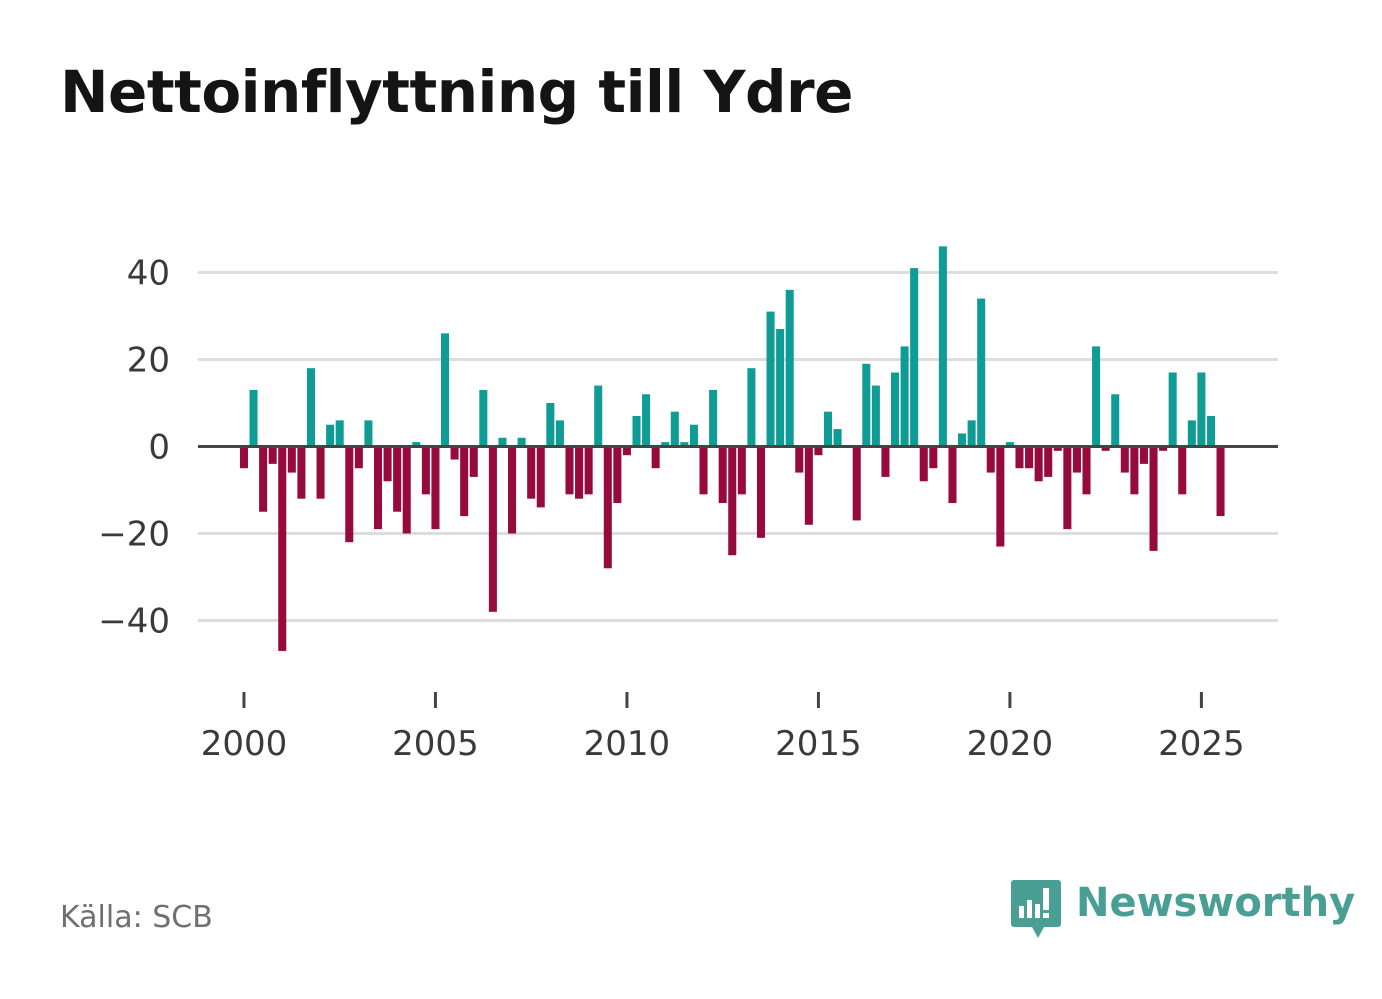 This screenshot has width=1382, height=999. I want to click on y-tick-label: −20, so click(134, 534).